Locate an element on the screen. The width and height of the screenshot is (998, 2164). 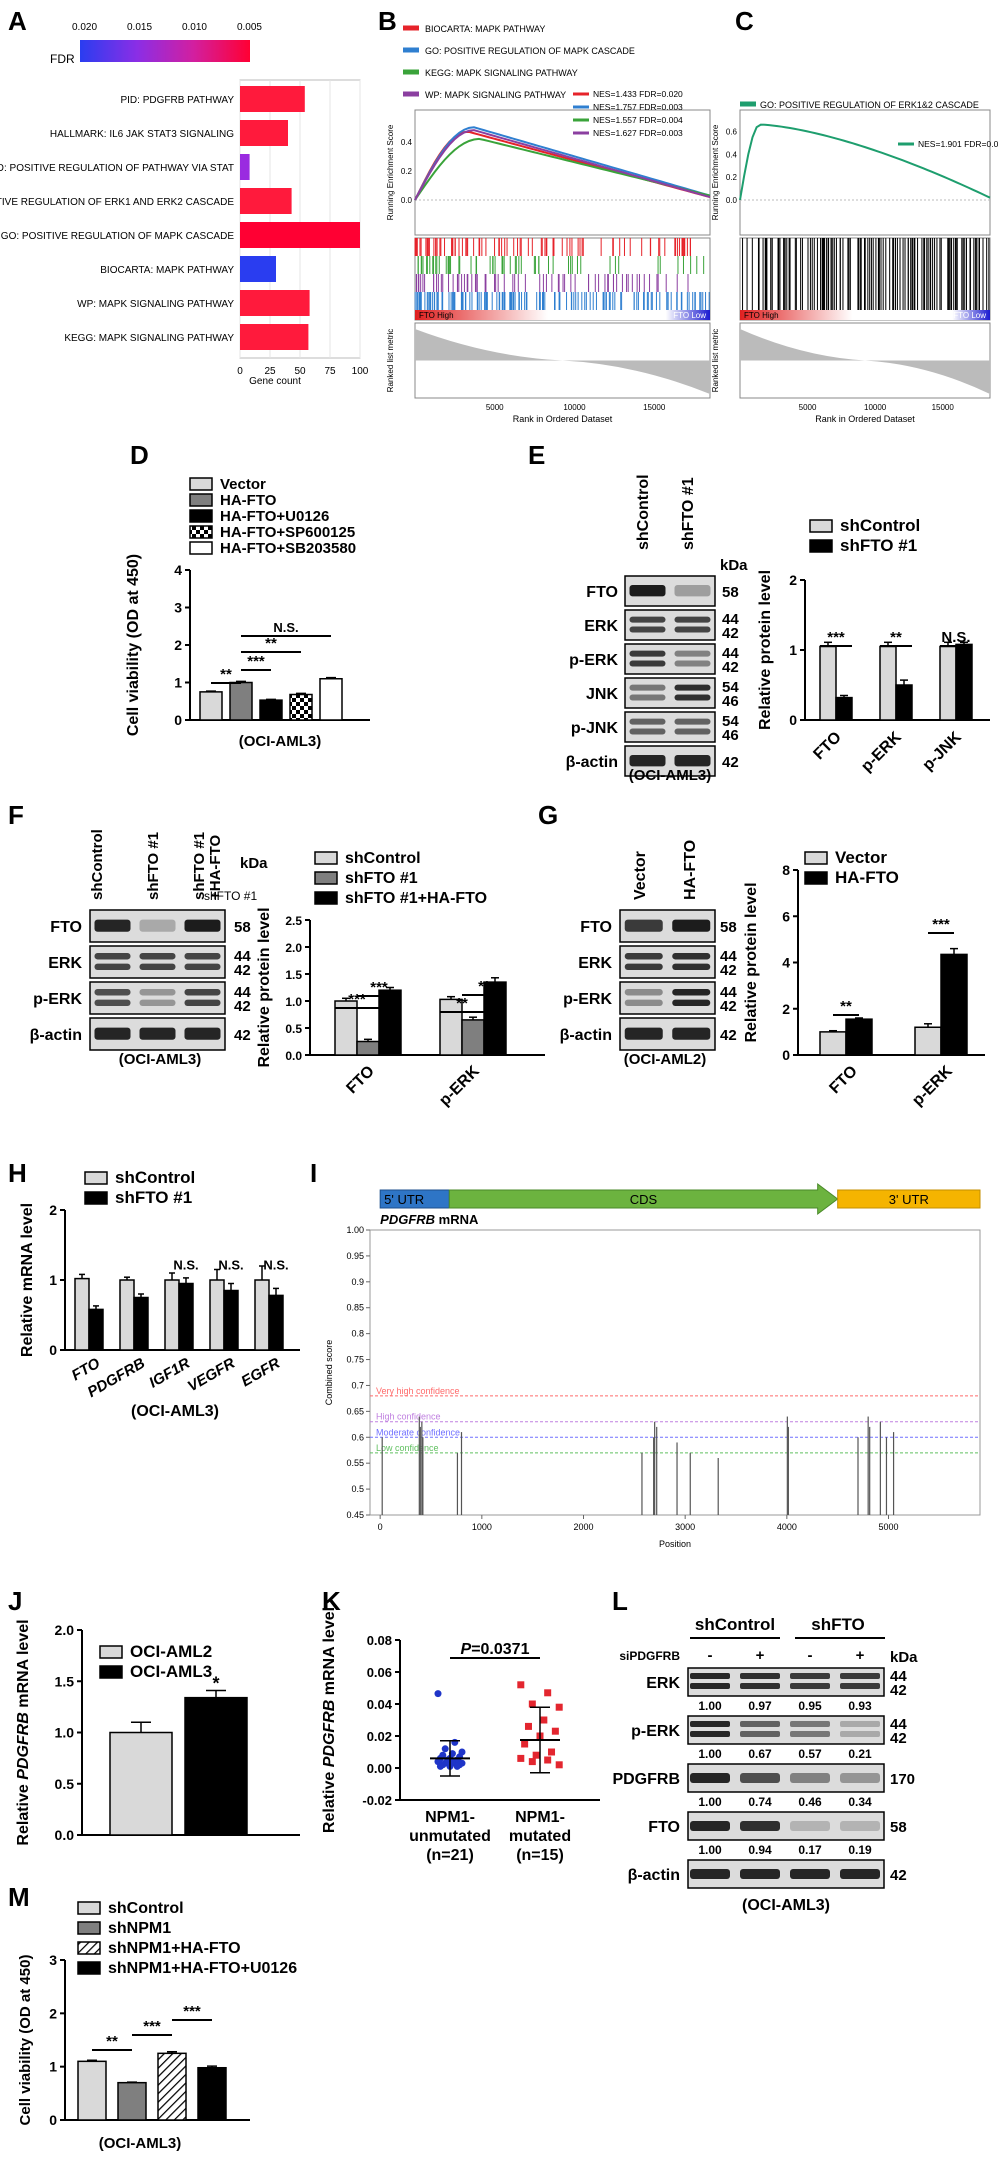
category-label: GO: POSITIVE REGULATION OF MAPK CASCADE is located at coordinates (118, 236).